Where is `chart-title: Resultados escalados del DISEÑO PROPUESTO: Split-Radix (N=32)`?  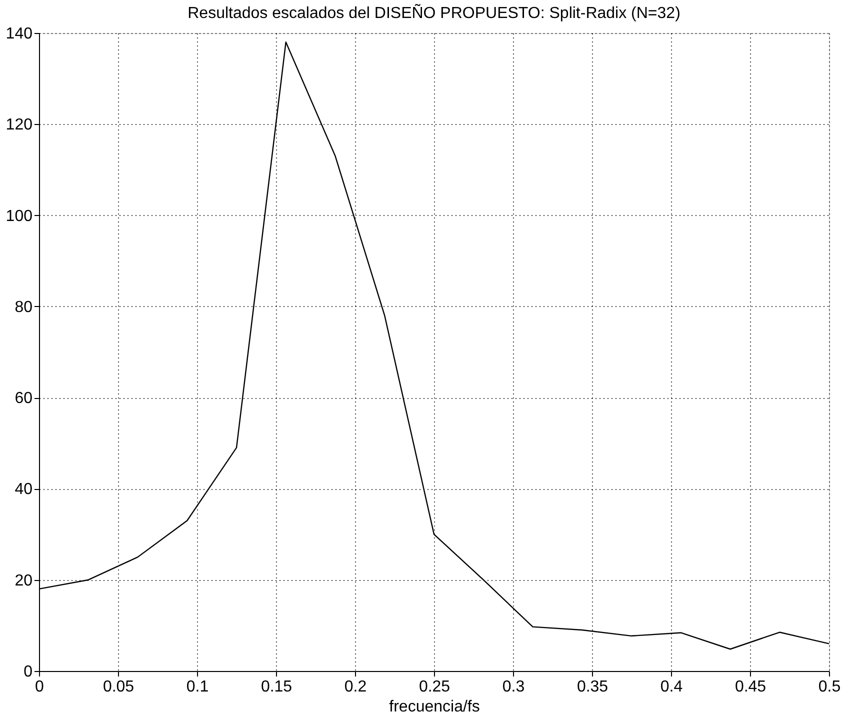
chart-title: Resultados escalados del DISEÑO PROPUESTO: Split-Radix (N=32) is located at coordinates (434, 12).